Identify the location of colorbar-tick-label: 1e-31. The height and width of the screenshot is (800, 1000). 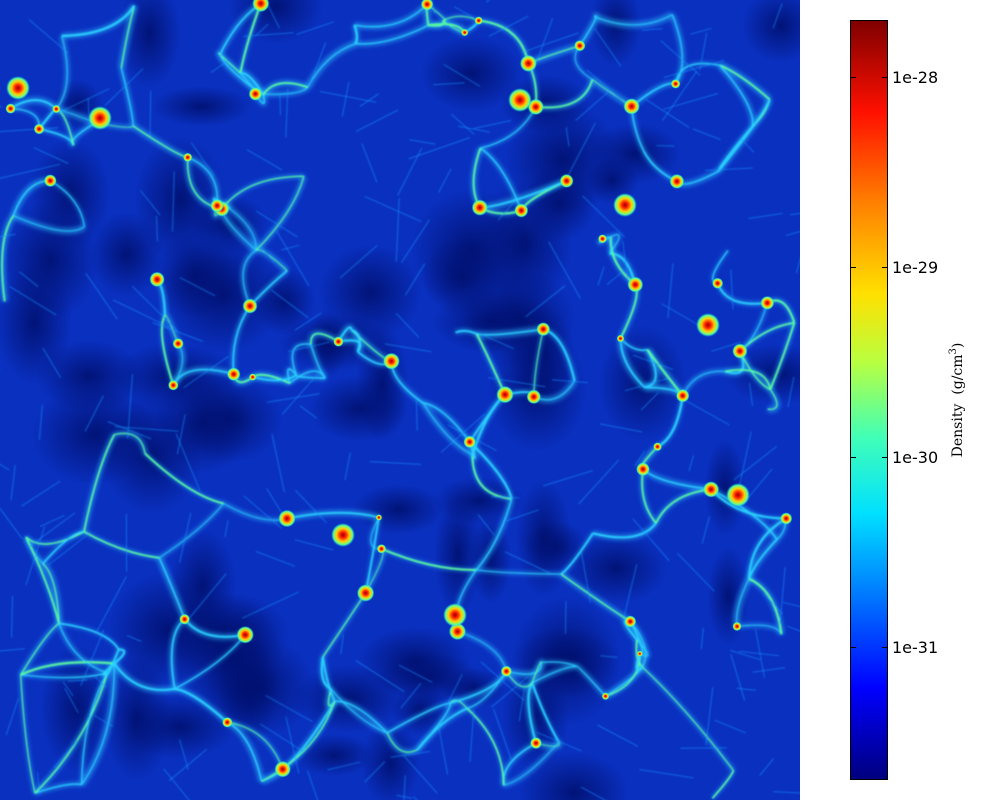
(915, 647).